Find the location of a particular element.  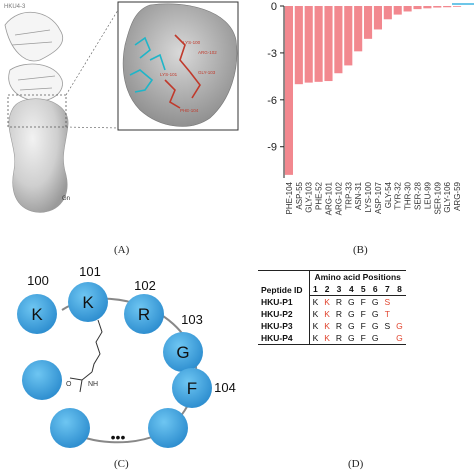

residue-cell: T is located at coordinates (387, 314).